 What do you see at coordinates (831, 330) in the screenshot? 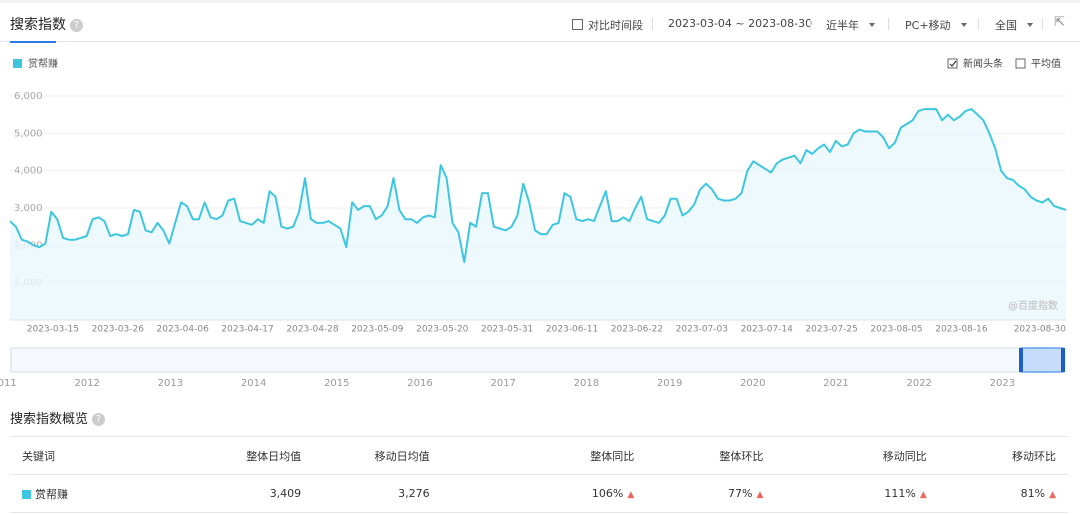
I see `x-tick-label: 2023-07-25` at bounding box center [831, 330].